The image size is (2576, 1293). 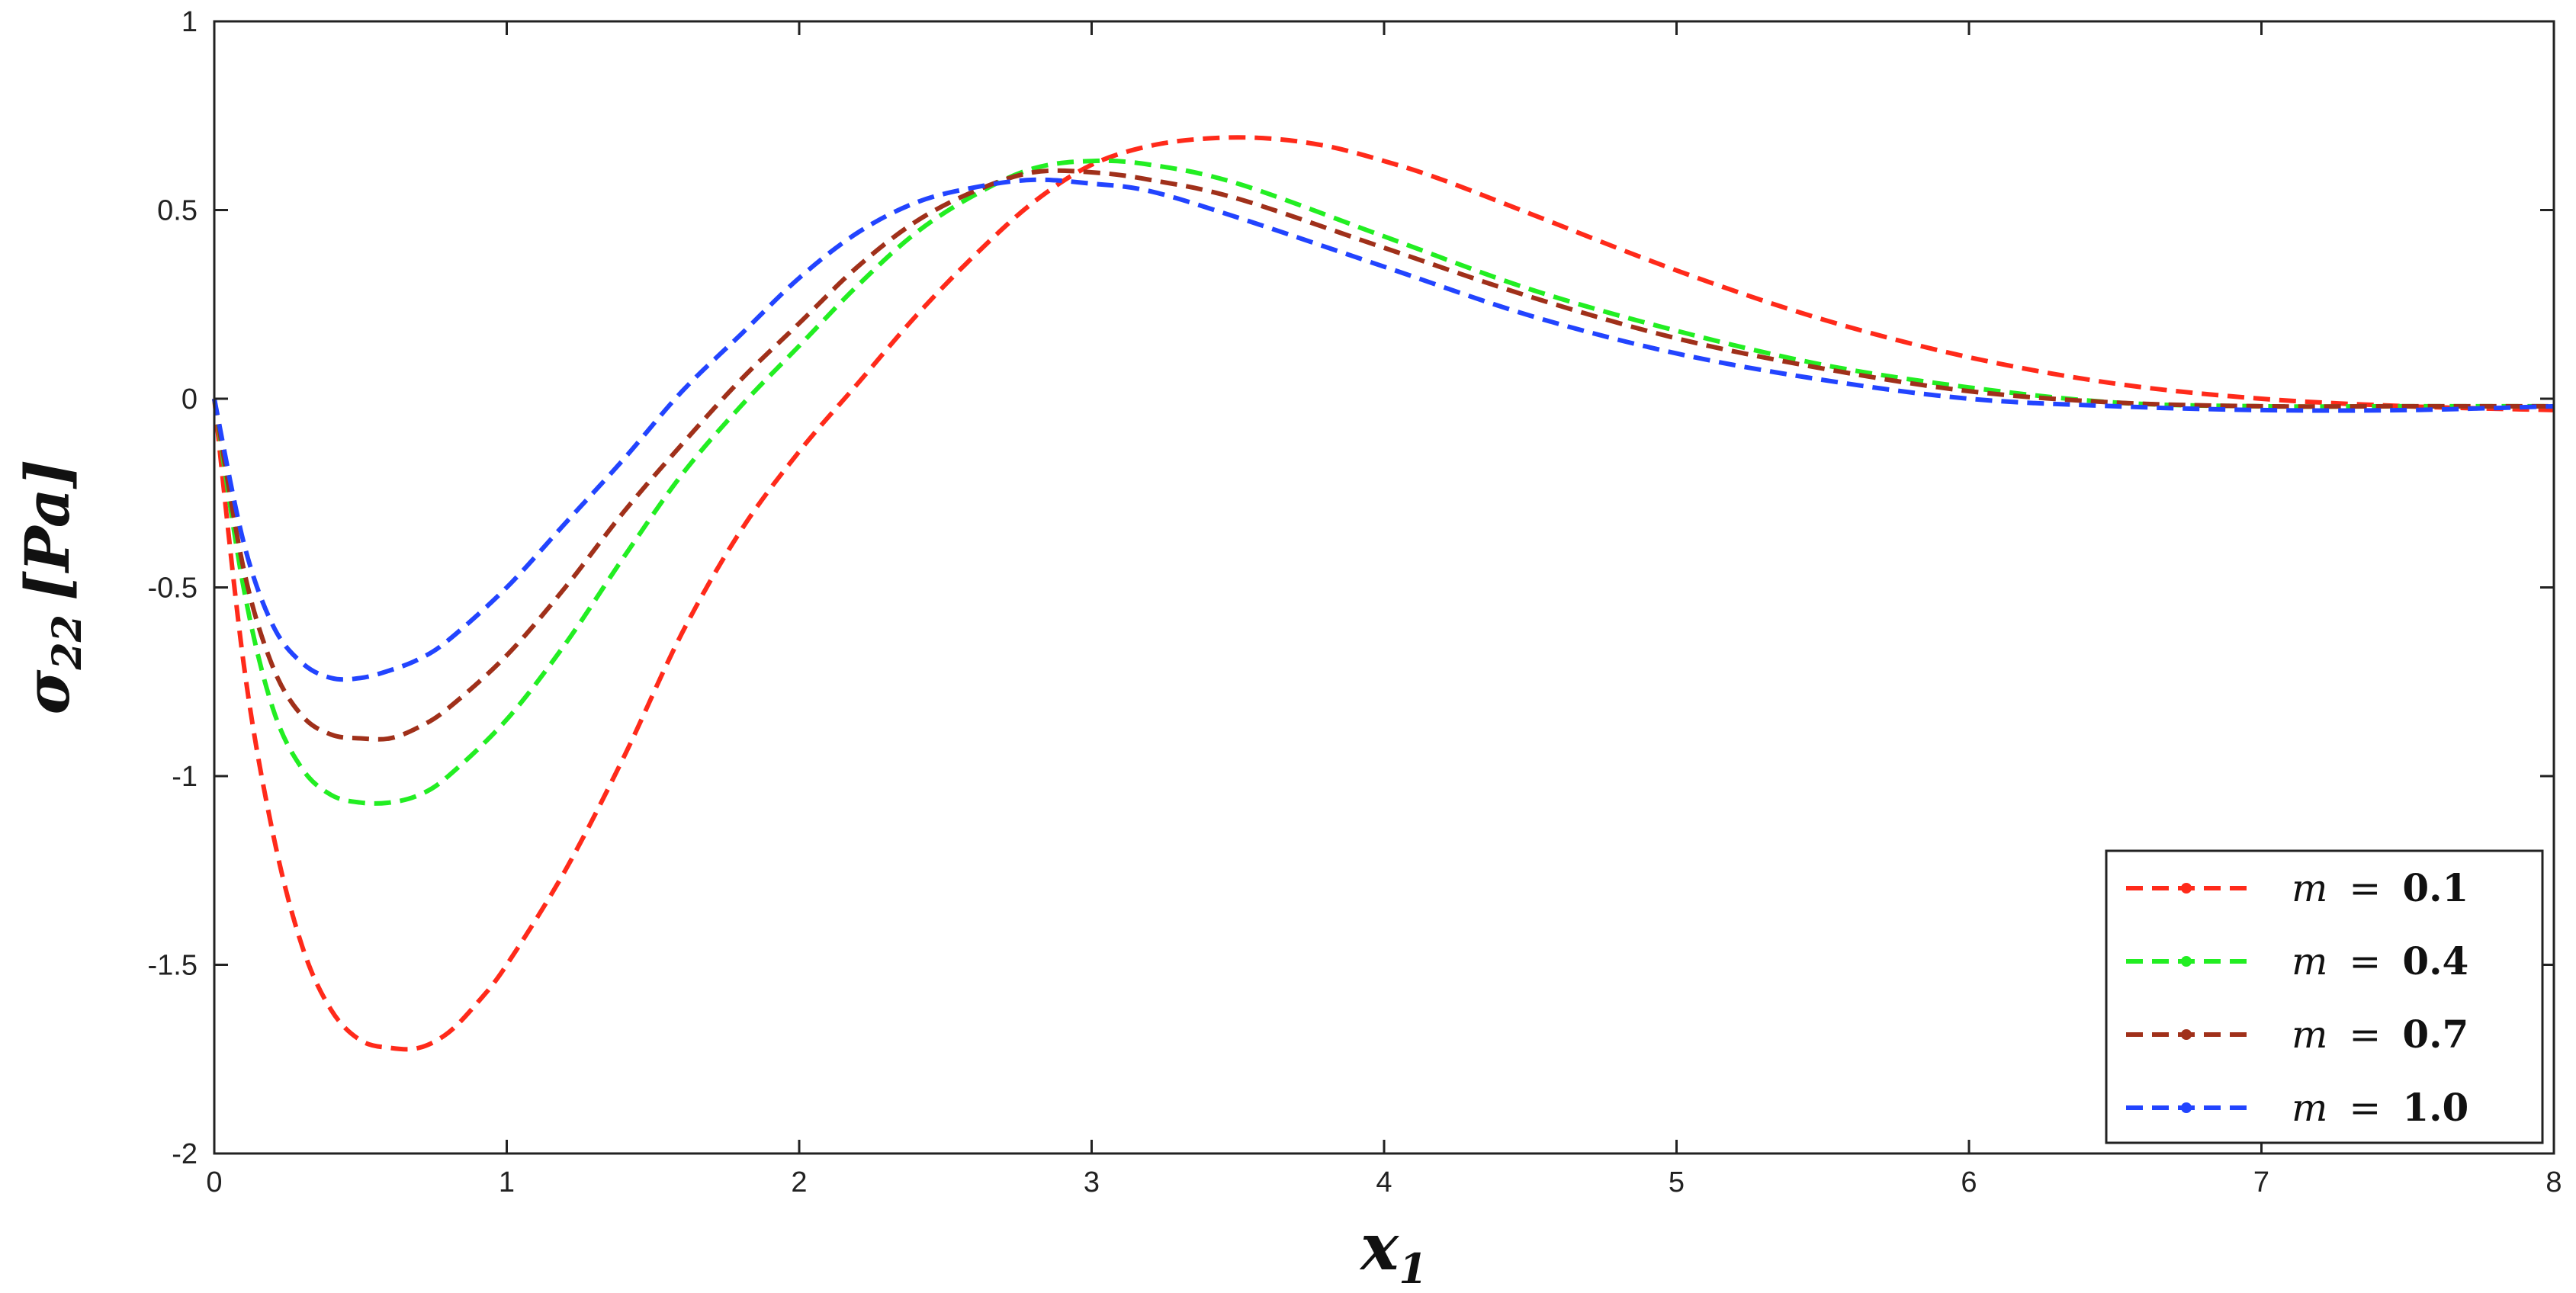 I want to click on legend: m = 0.1 m = 0.4 m = 0.7 m = 1.0, so click(x=2324, y=996).